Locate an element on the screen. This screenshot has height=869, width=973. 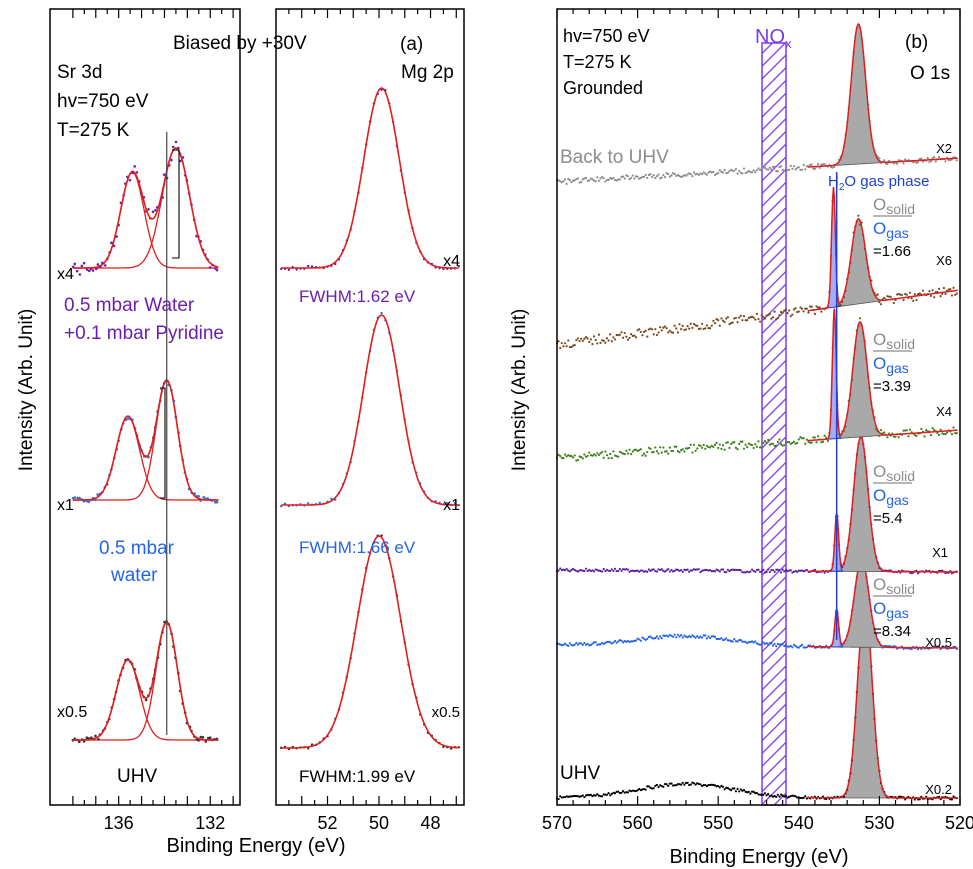
scale-x1-mg: x1 is located at coordinates (451, 505).